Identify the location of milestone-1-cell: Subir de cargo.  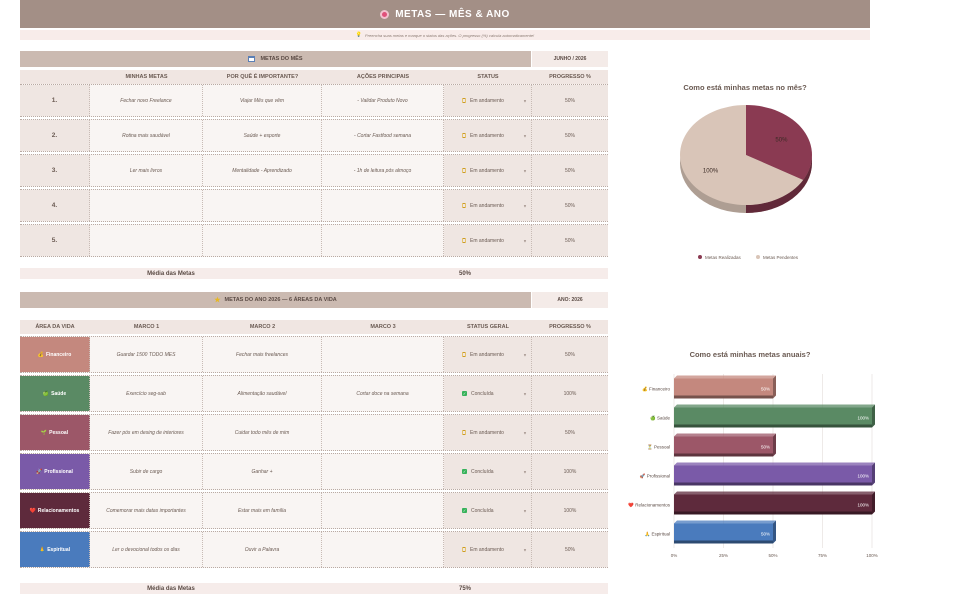
(146, 471).